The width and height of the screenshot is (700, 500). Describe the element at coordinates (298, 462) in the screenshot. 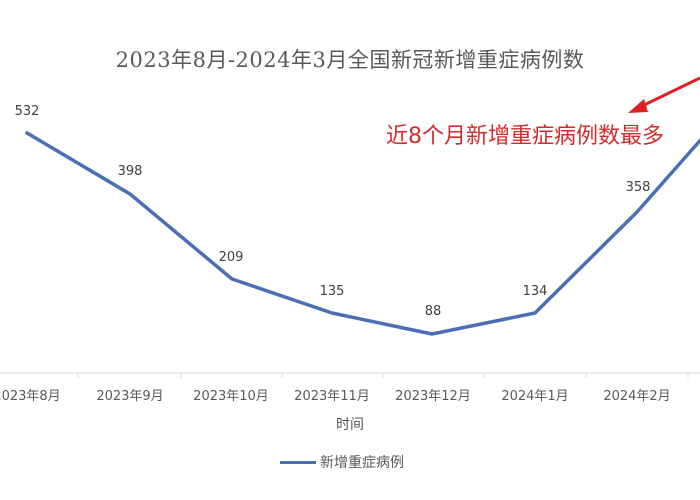

I see `legend-line-swatch` at that location.